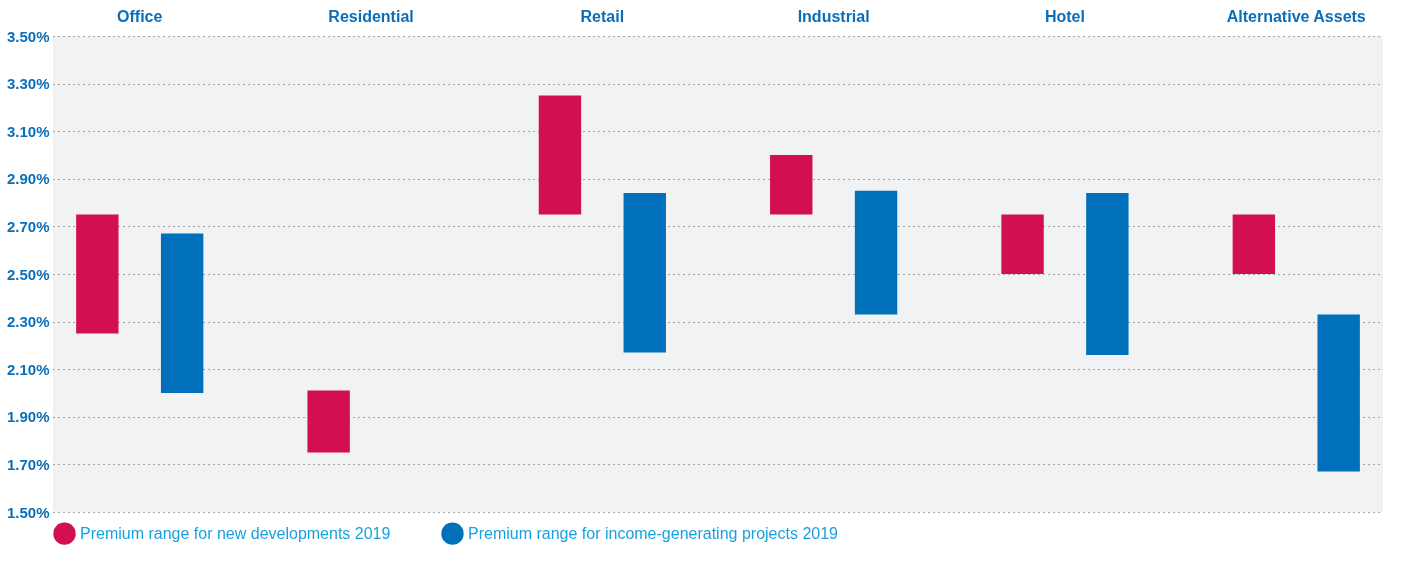  Describe the element at coordinates (371, 16) in the screenshot. I see `x-tick-label: Residential` at that location.